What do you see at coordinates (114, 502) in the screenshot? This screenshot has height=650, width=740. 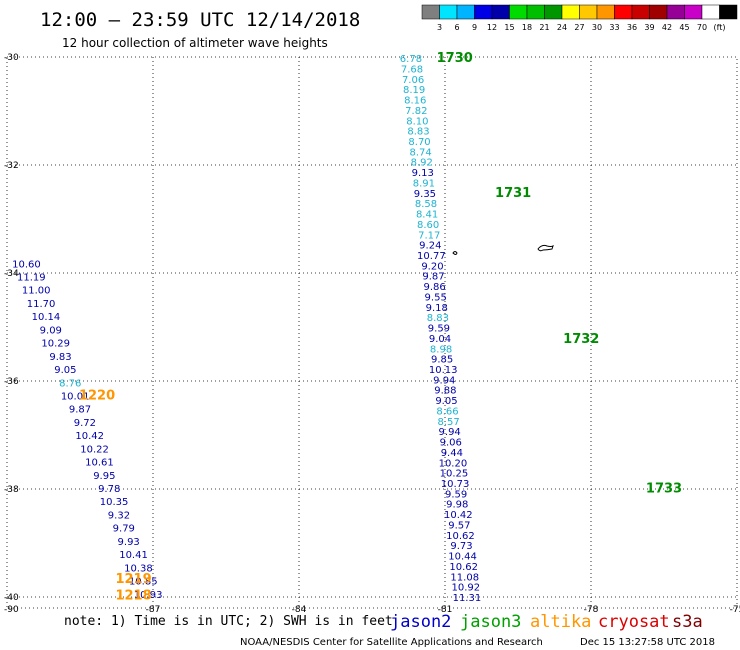 I see `swh-value: 10.35` at bounding box center [114, 502].